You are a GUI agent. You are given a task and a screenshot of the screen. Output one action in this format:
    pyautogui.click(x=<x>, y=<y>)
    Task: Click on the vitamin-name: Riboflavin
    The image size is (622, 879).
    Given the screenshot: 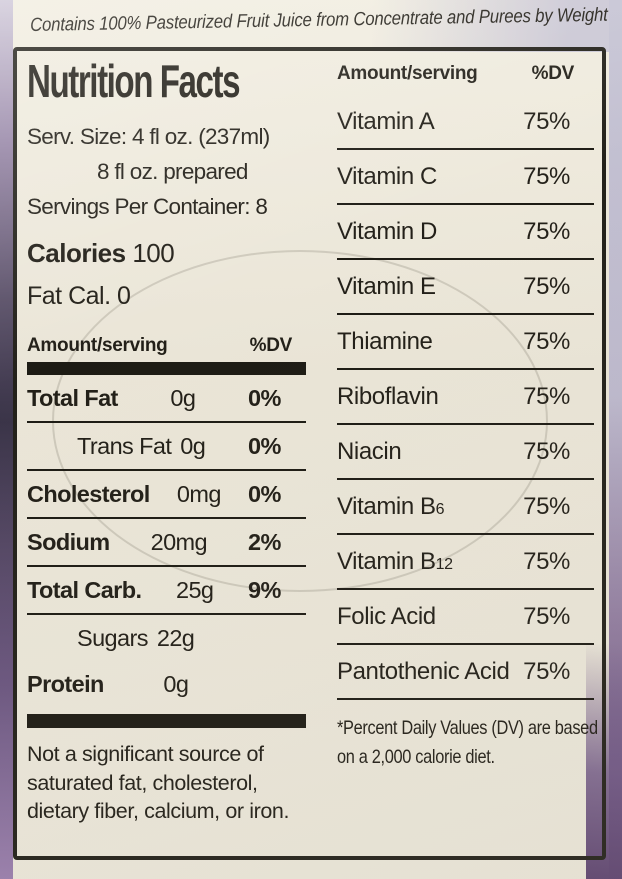 What is the action you would take?
    pyautogui.click(x=388, y=396)
    